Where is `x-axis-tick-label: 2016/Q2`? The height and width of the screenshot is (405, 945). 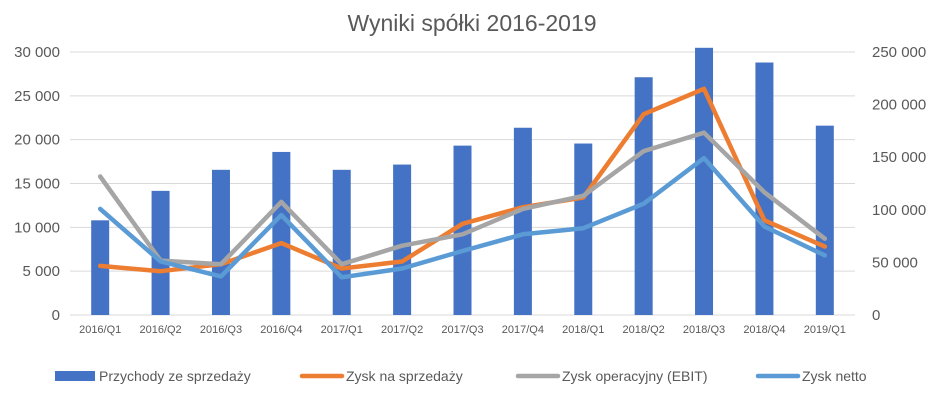
x-axis-tick-label: 2016/Q2 is located at coordinates (160, 330).